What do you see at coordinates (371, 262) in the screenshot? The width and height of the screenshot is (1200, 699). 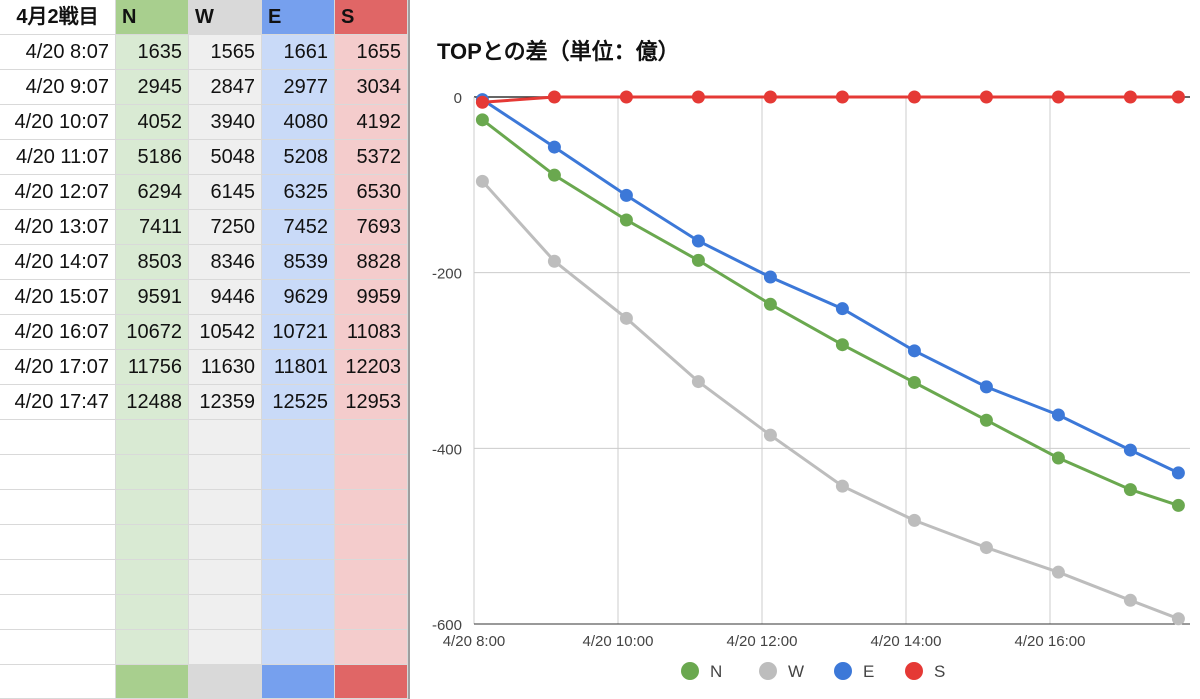 I see `value-cell: 8828` at bounding box center [371, 262].